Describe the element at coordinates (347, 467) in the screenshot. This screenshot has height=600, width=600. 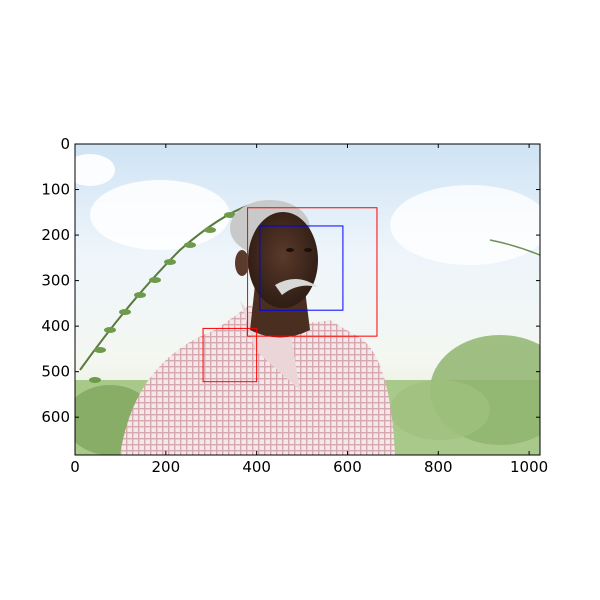
I see `x-tick-label: 600` at that location.